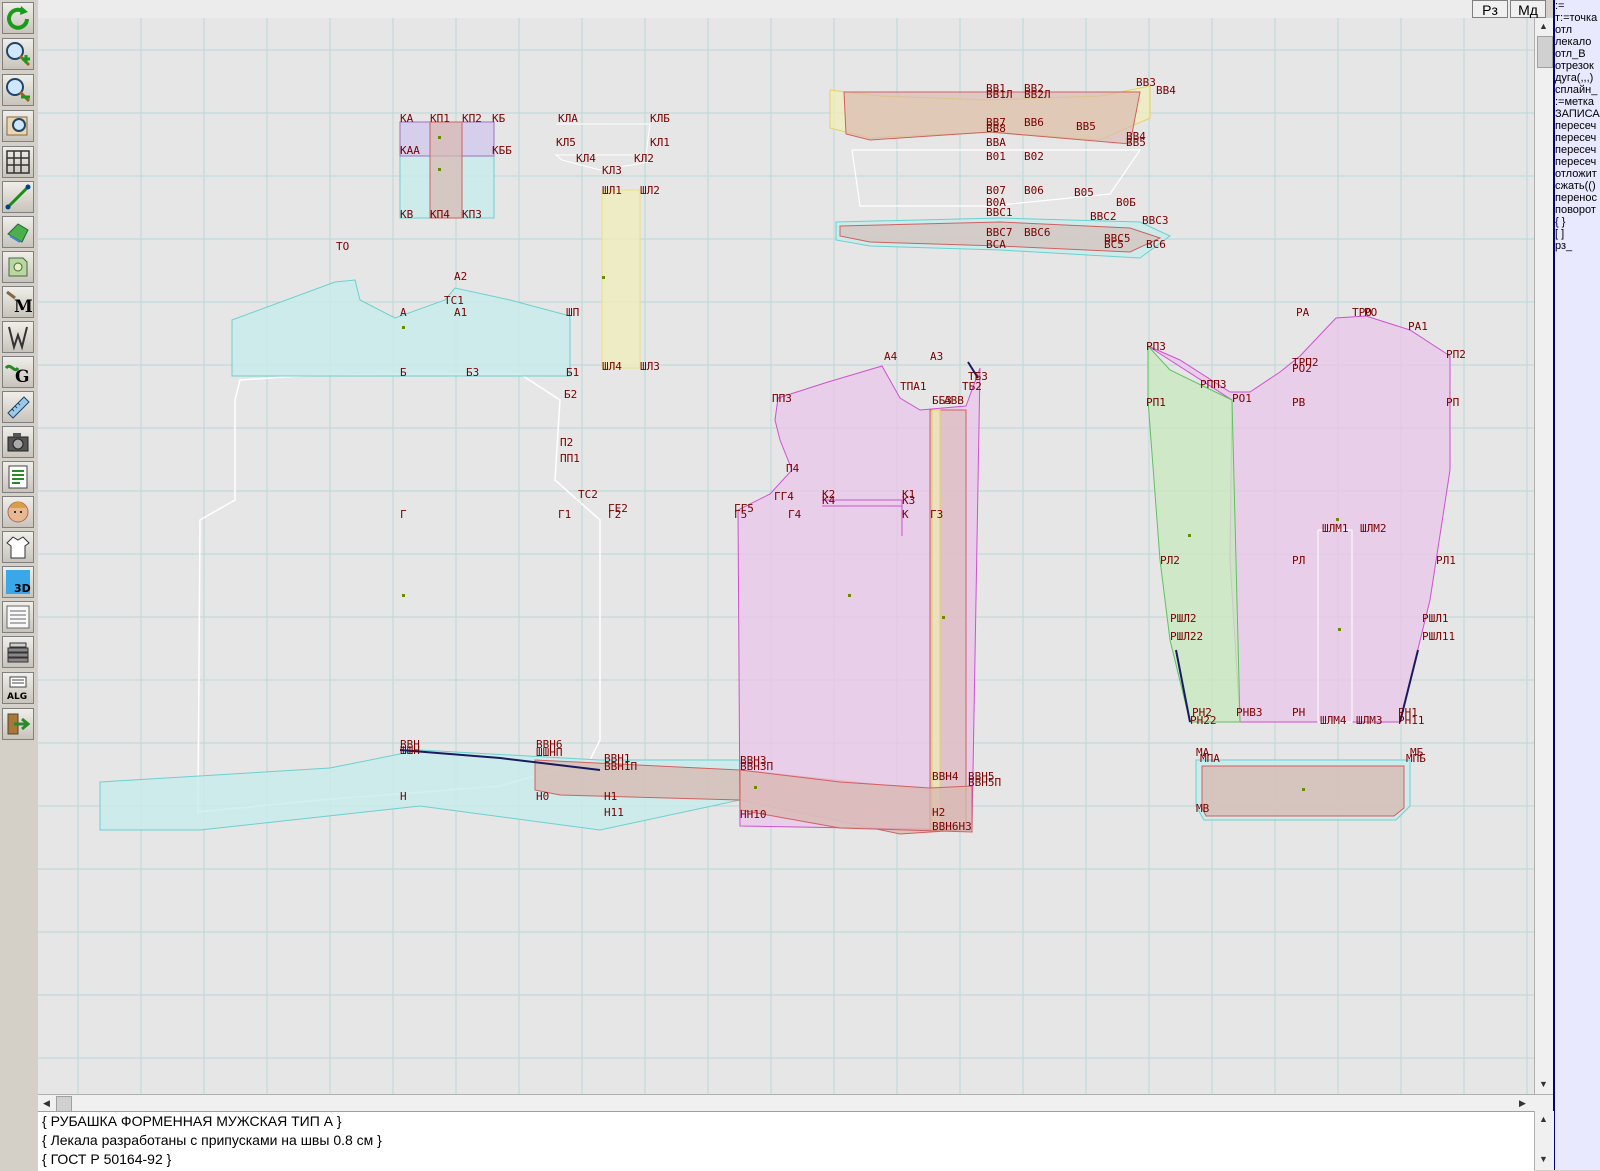  What do you see at coordinates (996, 122) in the screenshot?
I see `point-label: ВВ7` at bounding box center [996, 122].